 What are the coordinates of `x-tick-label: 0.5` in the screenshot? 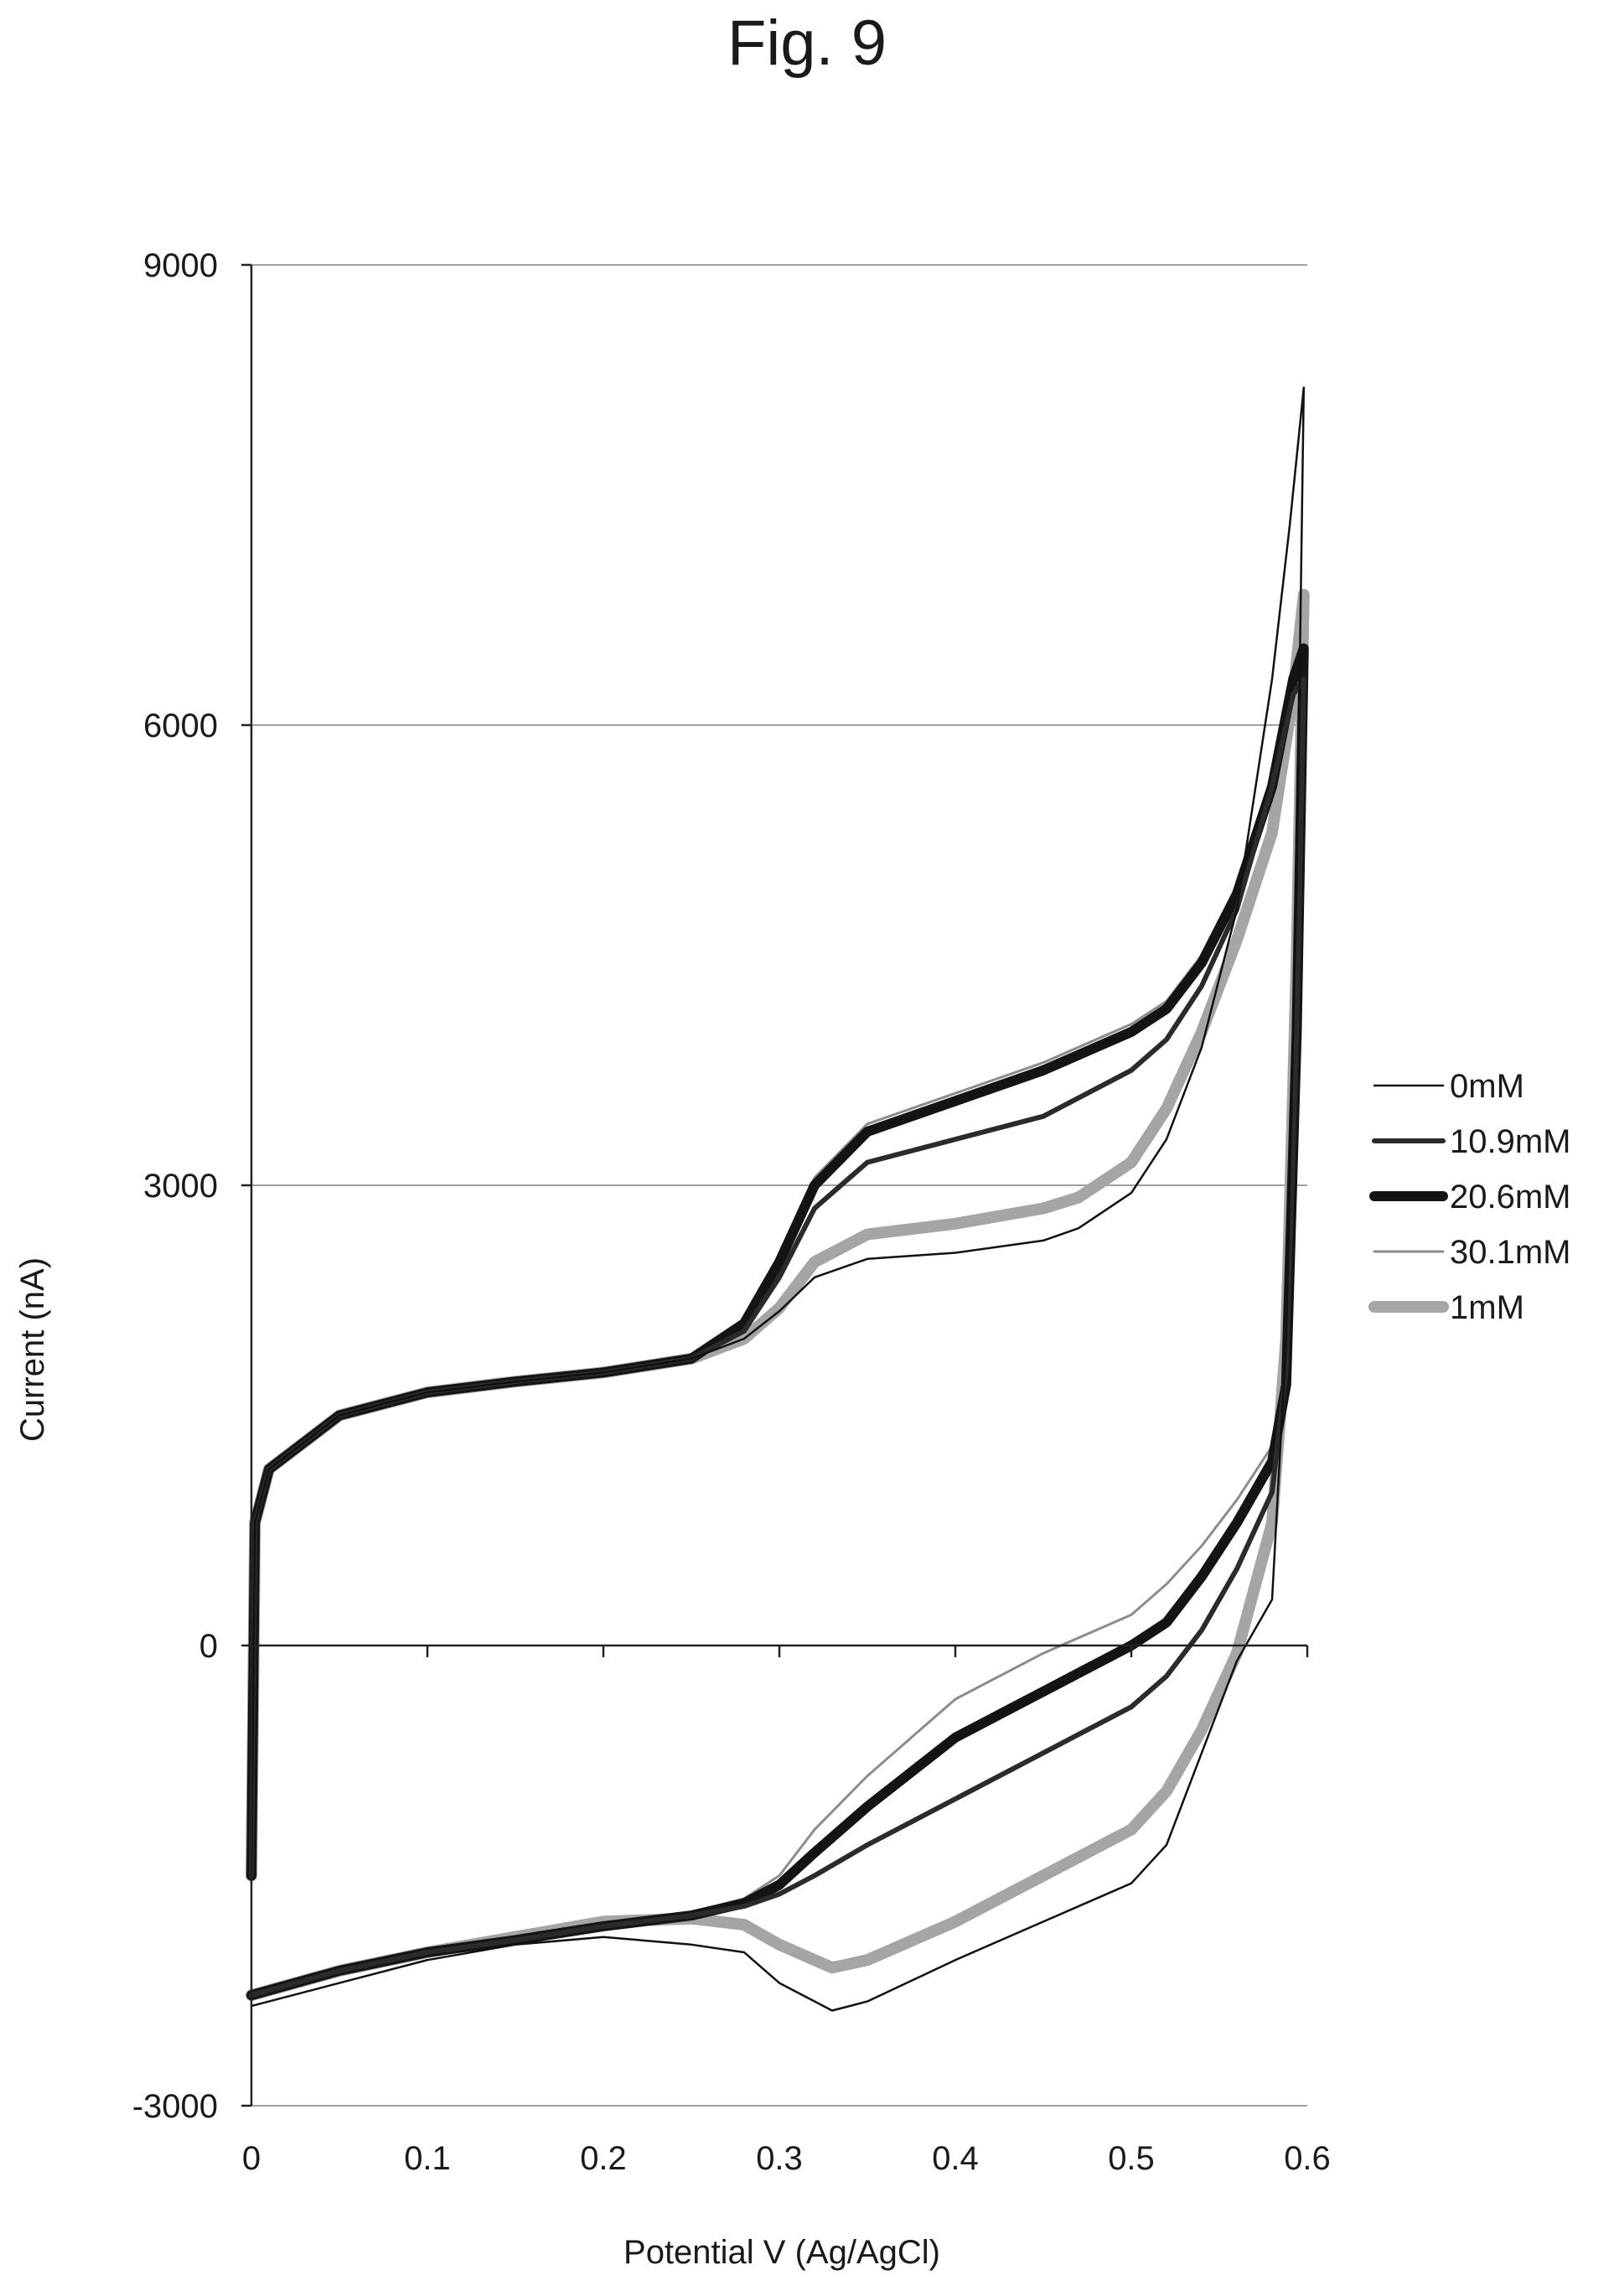 It's located at (1131, 2158).